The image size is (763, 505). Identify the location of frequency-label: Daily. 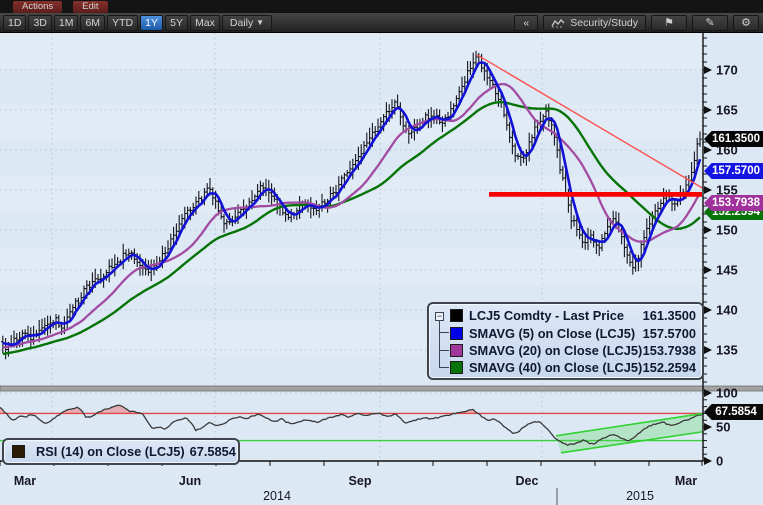
(241, 22).